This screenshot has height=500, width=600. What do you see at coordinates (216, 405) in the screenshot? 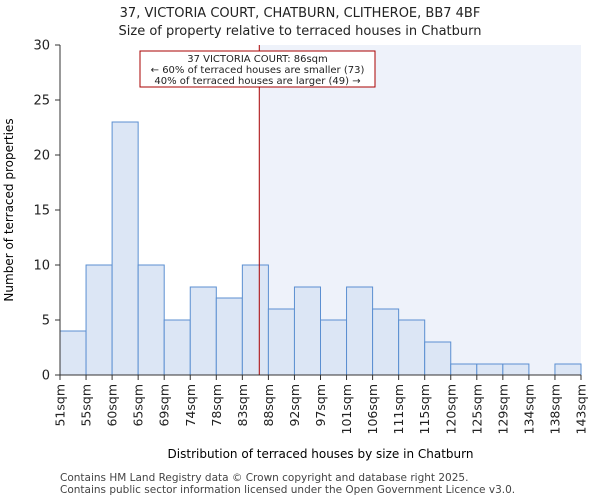
I see `x-tick-label: 78sqm` at bounding box center [216, 405].